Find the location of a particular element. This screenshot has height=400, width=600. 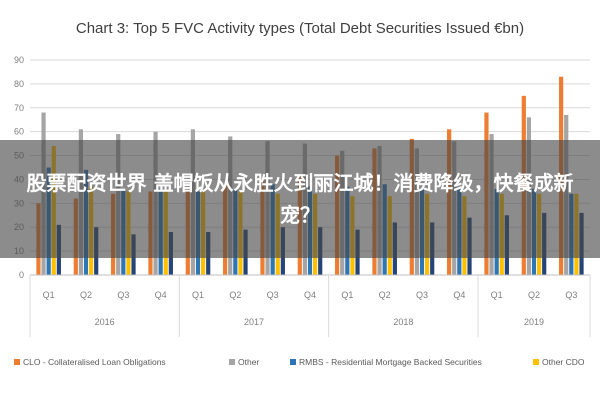

y-tick-label: 70 is located at coordinates (19, 108).